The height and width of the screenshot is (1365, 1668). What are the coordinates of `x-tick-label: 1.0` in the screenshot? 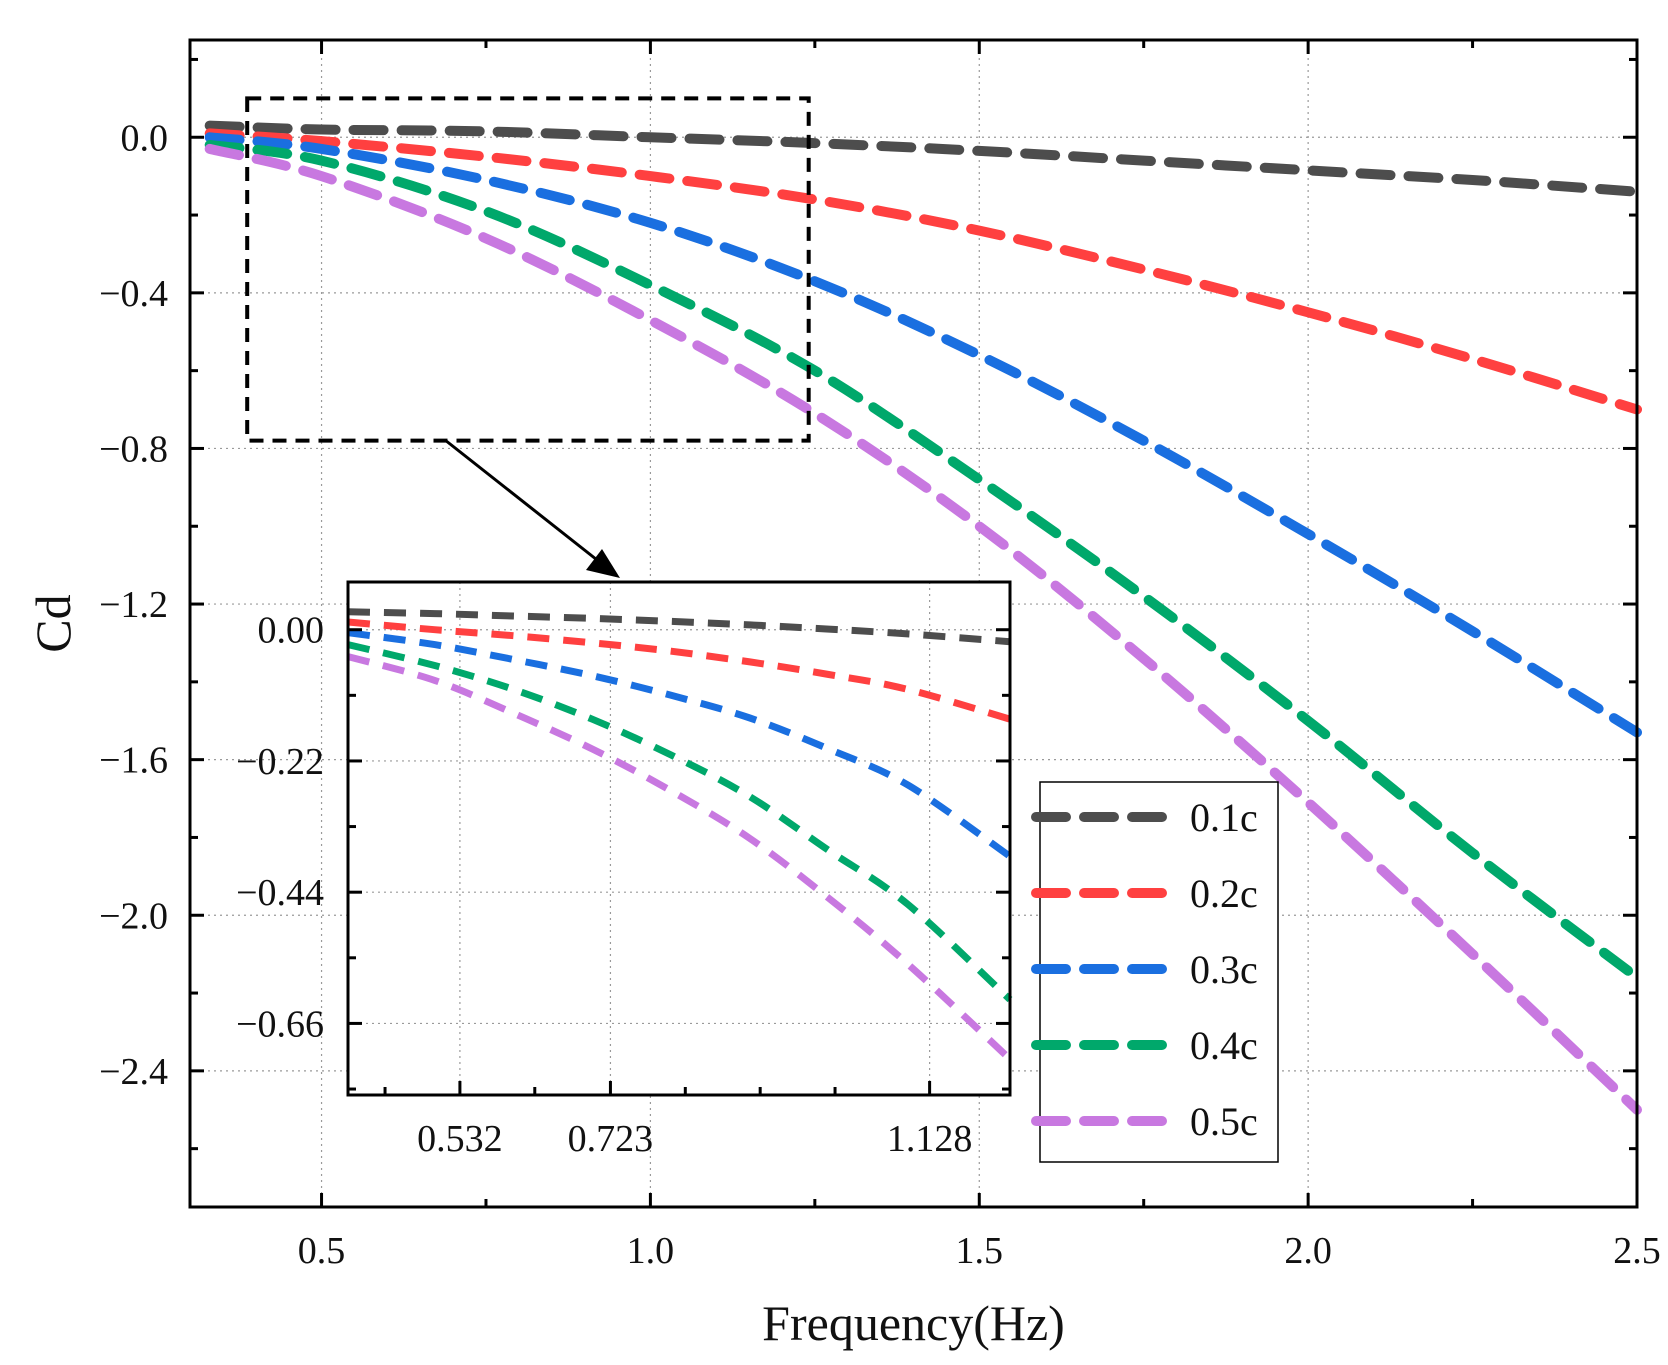 It's located at (651, 1251).